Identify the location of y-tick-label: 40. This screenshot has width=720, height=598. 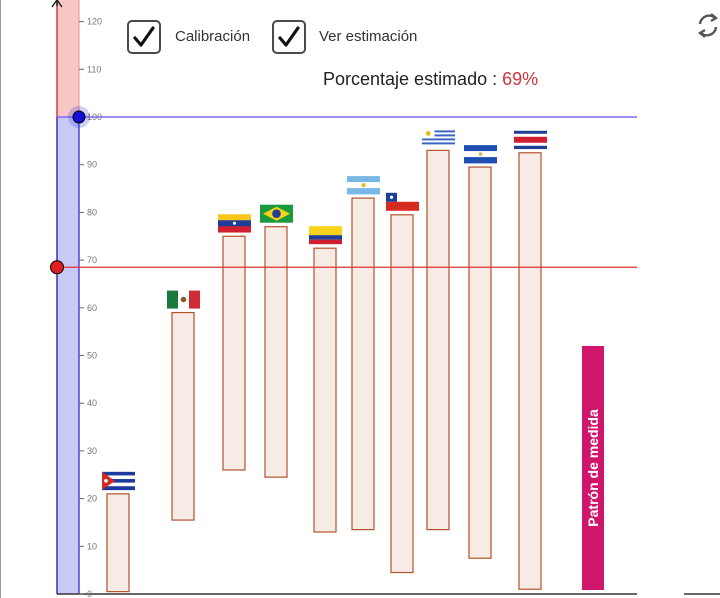
(92, 403).